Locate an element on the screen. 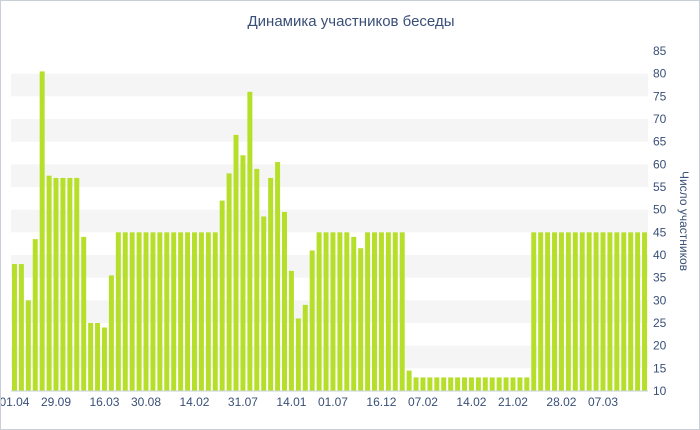 This screenshot has height=430, width=700. y-tick-label: 60 is located at coordinates (660, 164).